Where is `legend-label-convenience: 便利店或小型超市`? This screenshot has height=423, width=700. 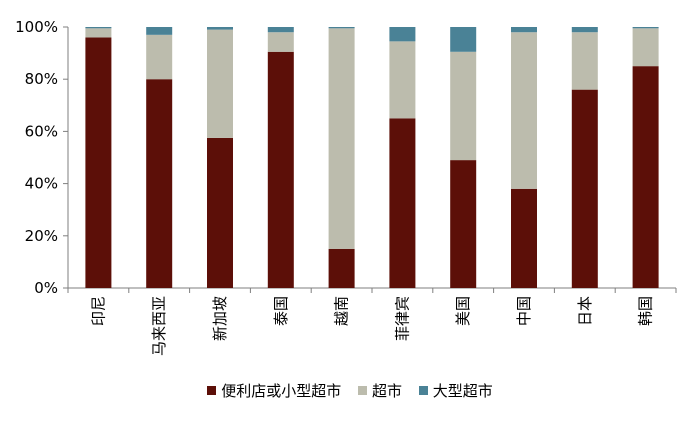 legend-label-convenience: 便利店或小型超市 is located at coordinates (281, 391).